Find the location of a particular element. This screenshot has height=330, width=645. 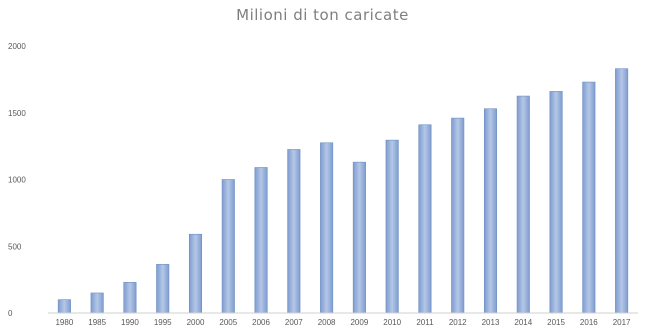

y-axis: 0 500 1000 1500 2000 is located at coordinates (17, 180).